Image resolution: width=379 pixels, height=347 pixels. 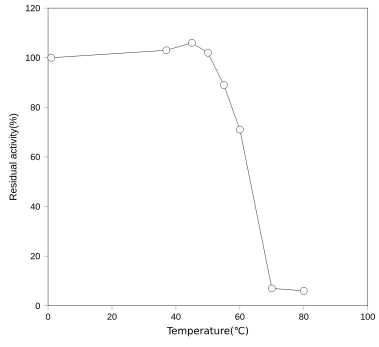 What do you see at coordinates (14, 157) in the screenshot?
I see `y-axis-title: Residual activity(%)` at bounding box center [14, 157].